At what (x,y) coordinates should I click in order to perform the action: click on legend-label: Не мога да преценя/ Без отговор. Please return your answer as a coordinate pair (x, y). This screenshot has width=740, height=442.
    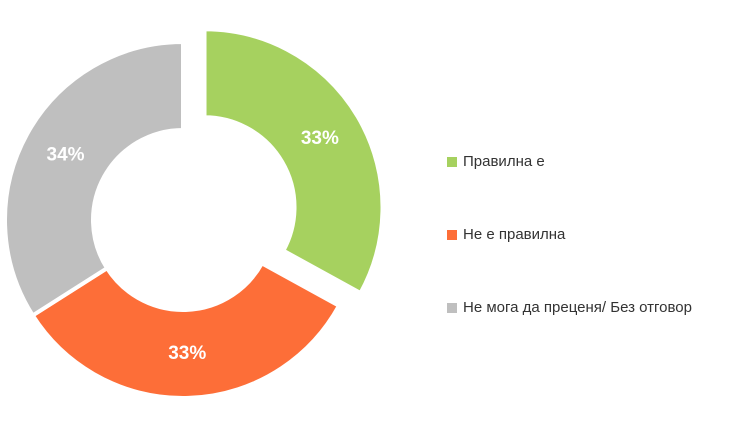
    Looking at the image, I should click on (577, 307).